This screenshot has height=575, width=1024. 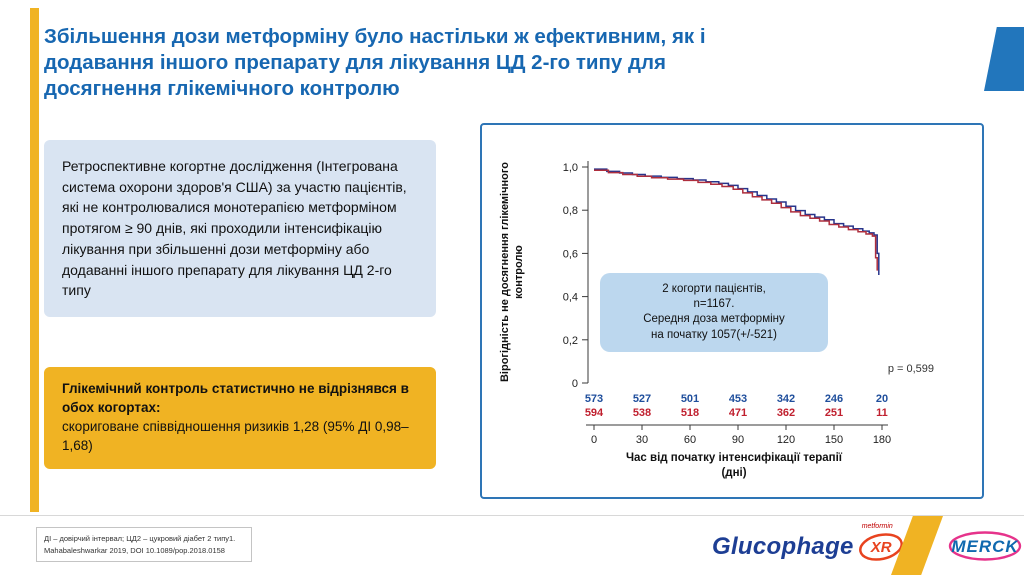 I want to click on glucophage-xr-mark: metformin XR, so click(x=881, y=544).